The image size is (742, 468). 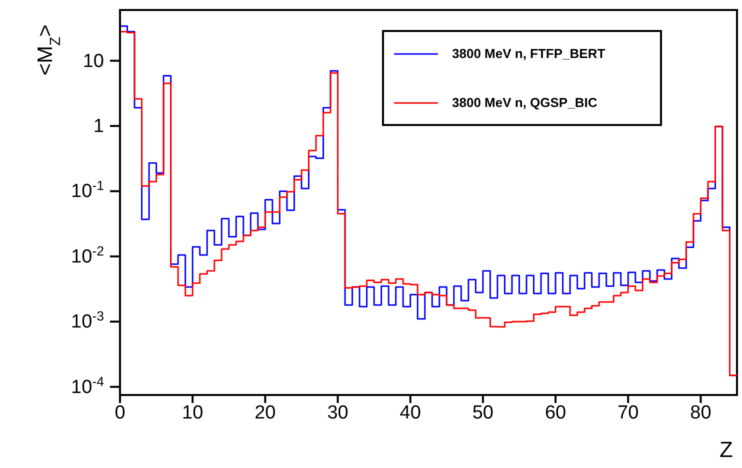 What do you see at coordinates (701, 413) in the screenshot?
I see `x-tick-label: 80` at bounding box center [701, 413].